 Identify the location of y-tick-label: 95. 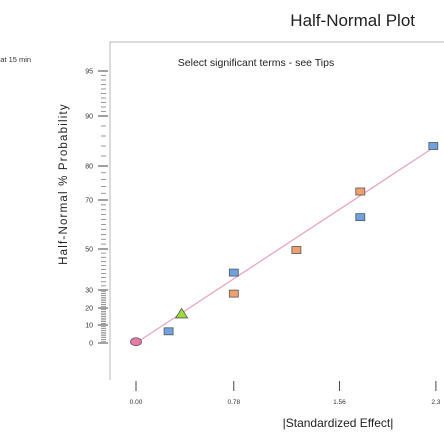
(89, 72).